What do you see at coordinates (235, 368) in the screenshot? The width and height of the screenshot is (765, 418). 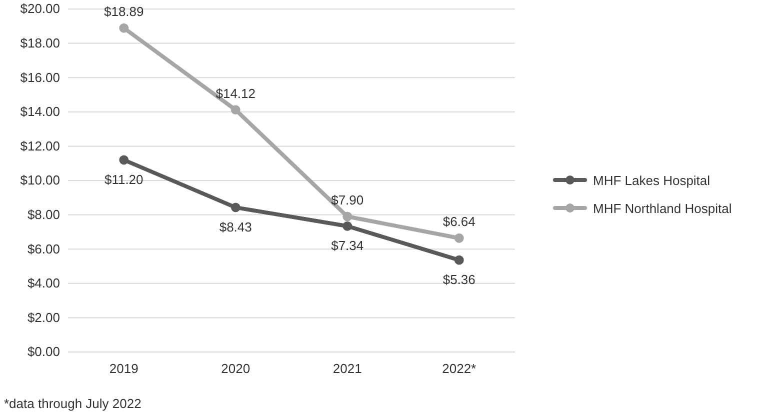 I see `x-tick-label: 2020` at bounding box center [235, 368].